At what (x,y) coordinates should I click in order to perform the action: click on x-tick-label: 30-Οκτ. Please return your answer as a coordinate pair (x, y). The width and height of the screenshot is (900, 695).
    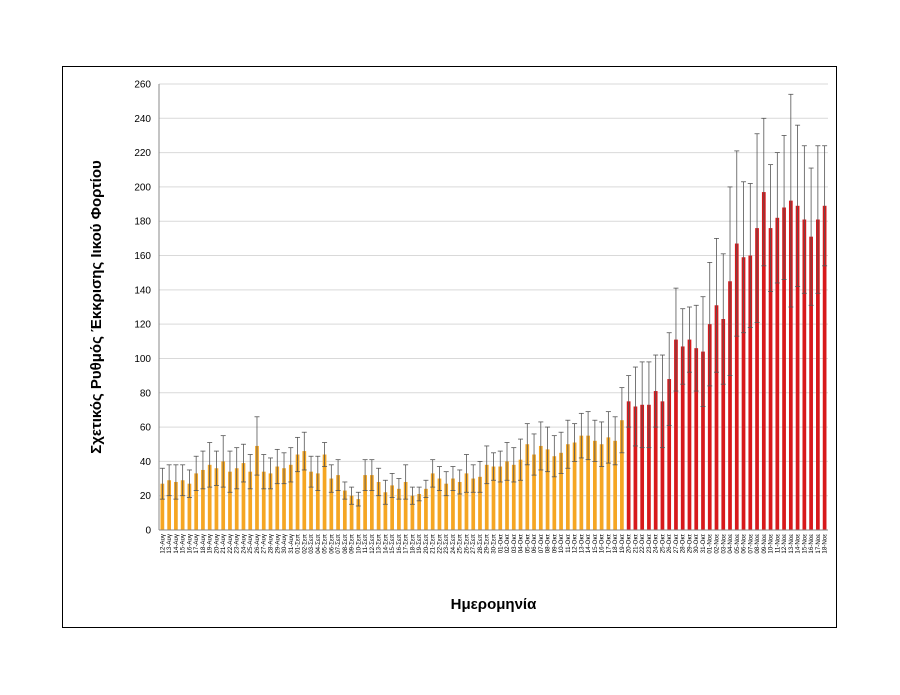
    Looking at the image, I should click on (696, 543).